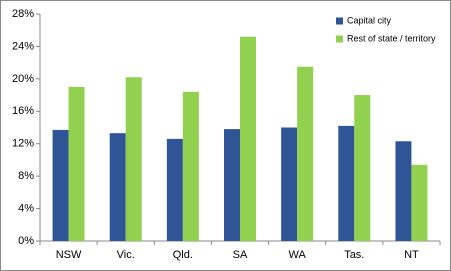 This screenshot has height=271, width=451. What do you see at coordinates (23, 14) in the screenshot?
I see `y-tick-label: 28%` at bounding box center [23, 14].